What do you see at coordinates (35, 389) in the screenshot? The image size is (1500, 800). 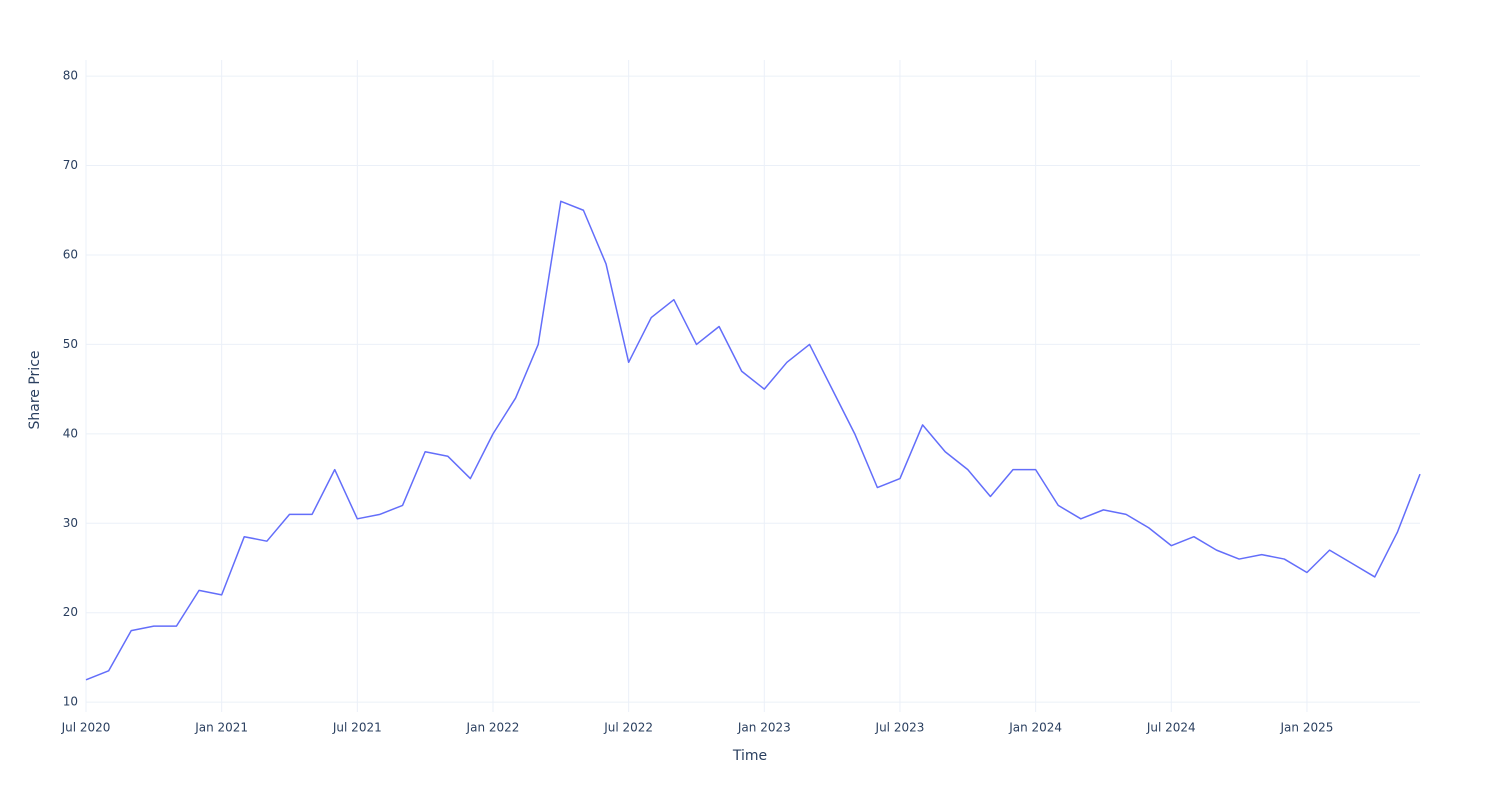 I see `y-axis-title: Share Price` at bounding box center [35, 389].